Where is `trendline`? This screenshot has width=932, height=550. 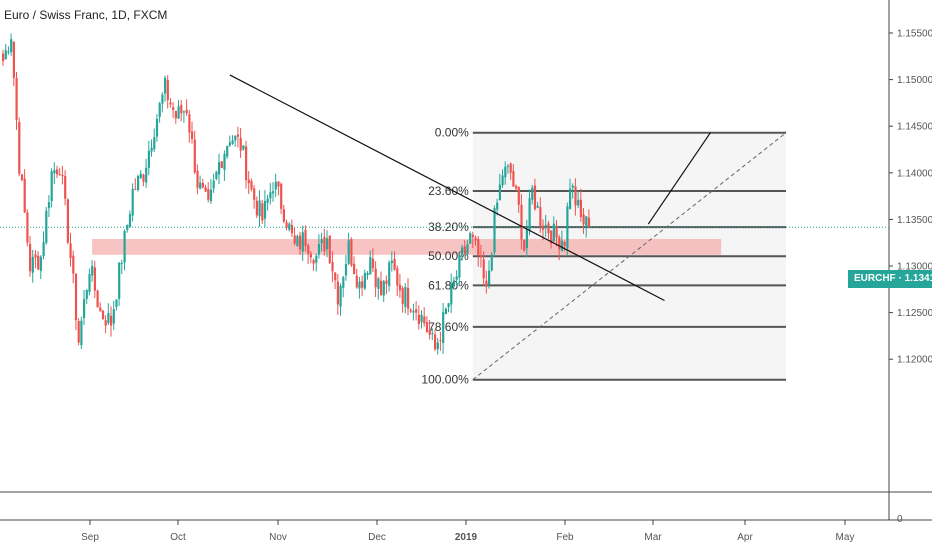
trendline is located at coordinates (679, 178).